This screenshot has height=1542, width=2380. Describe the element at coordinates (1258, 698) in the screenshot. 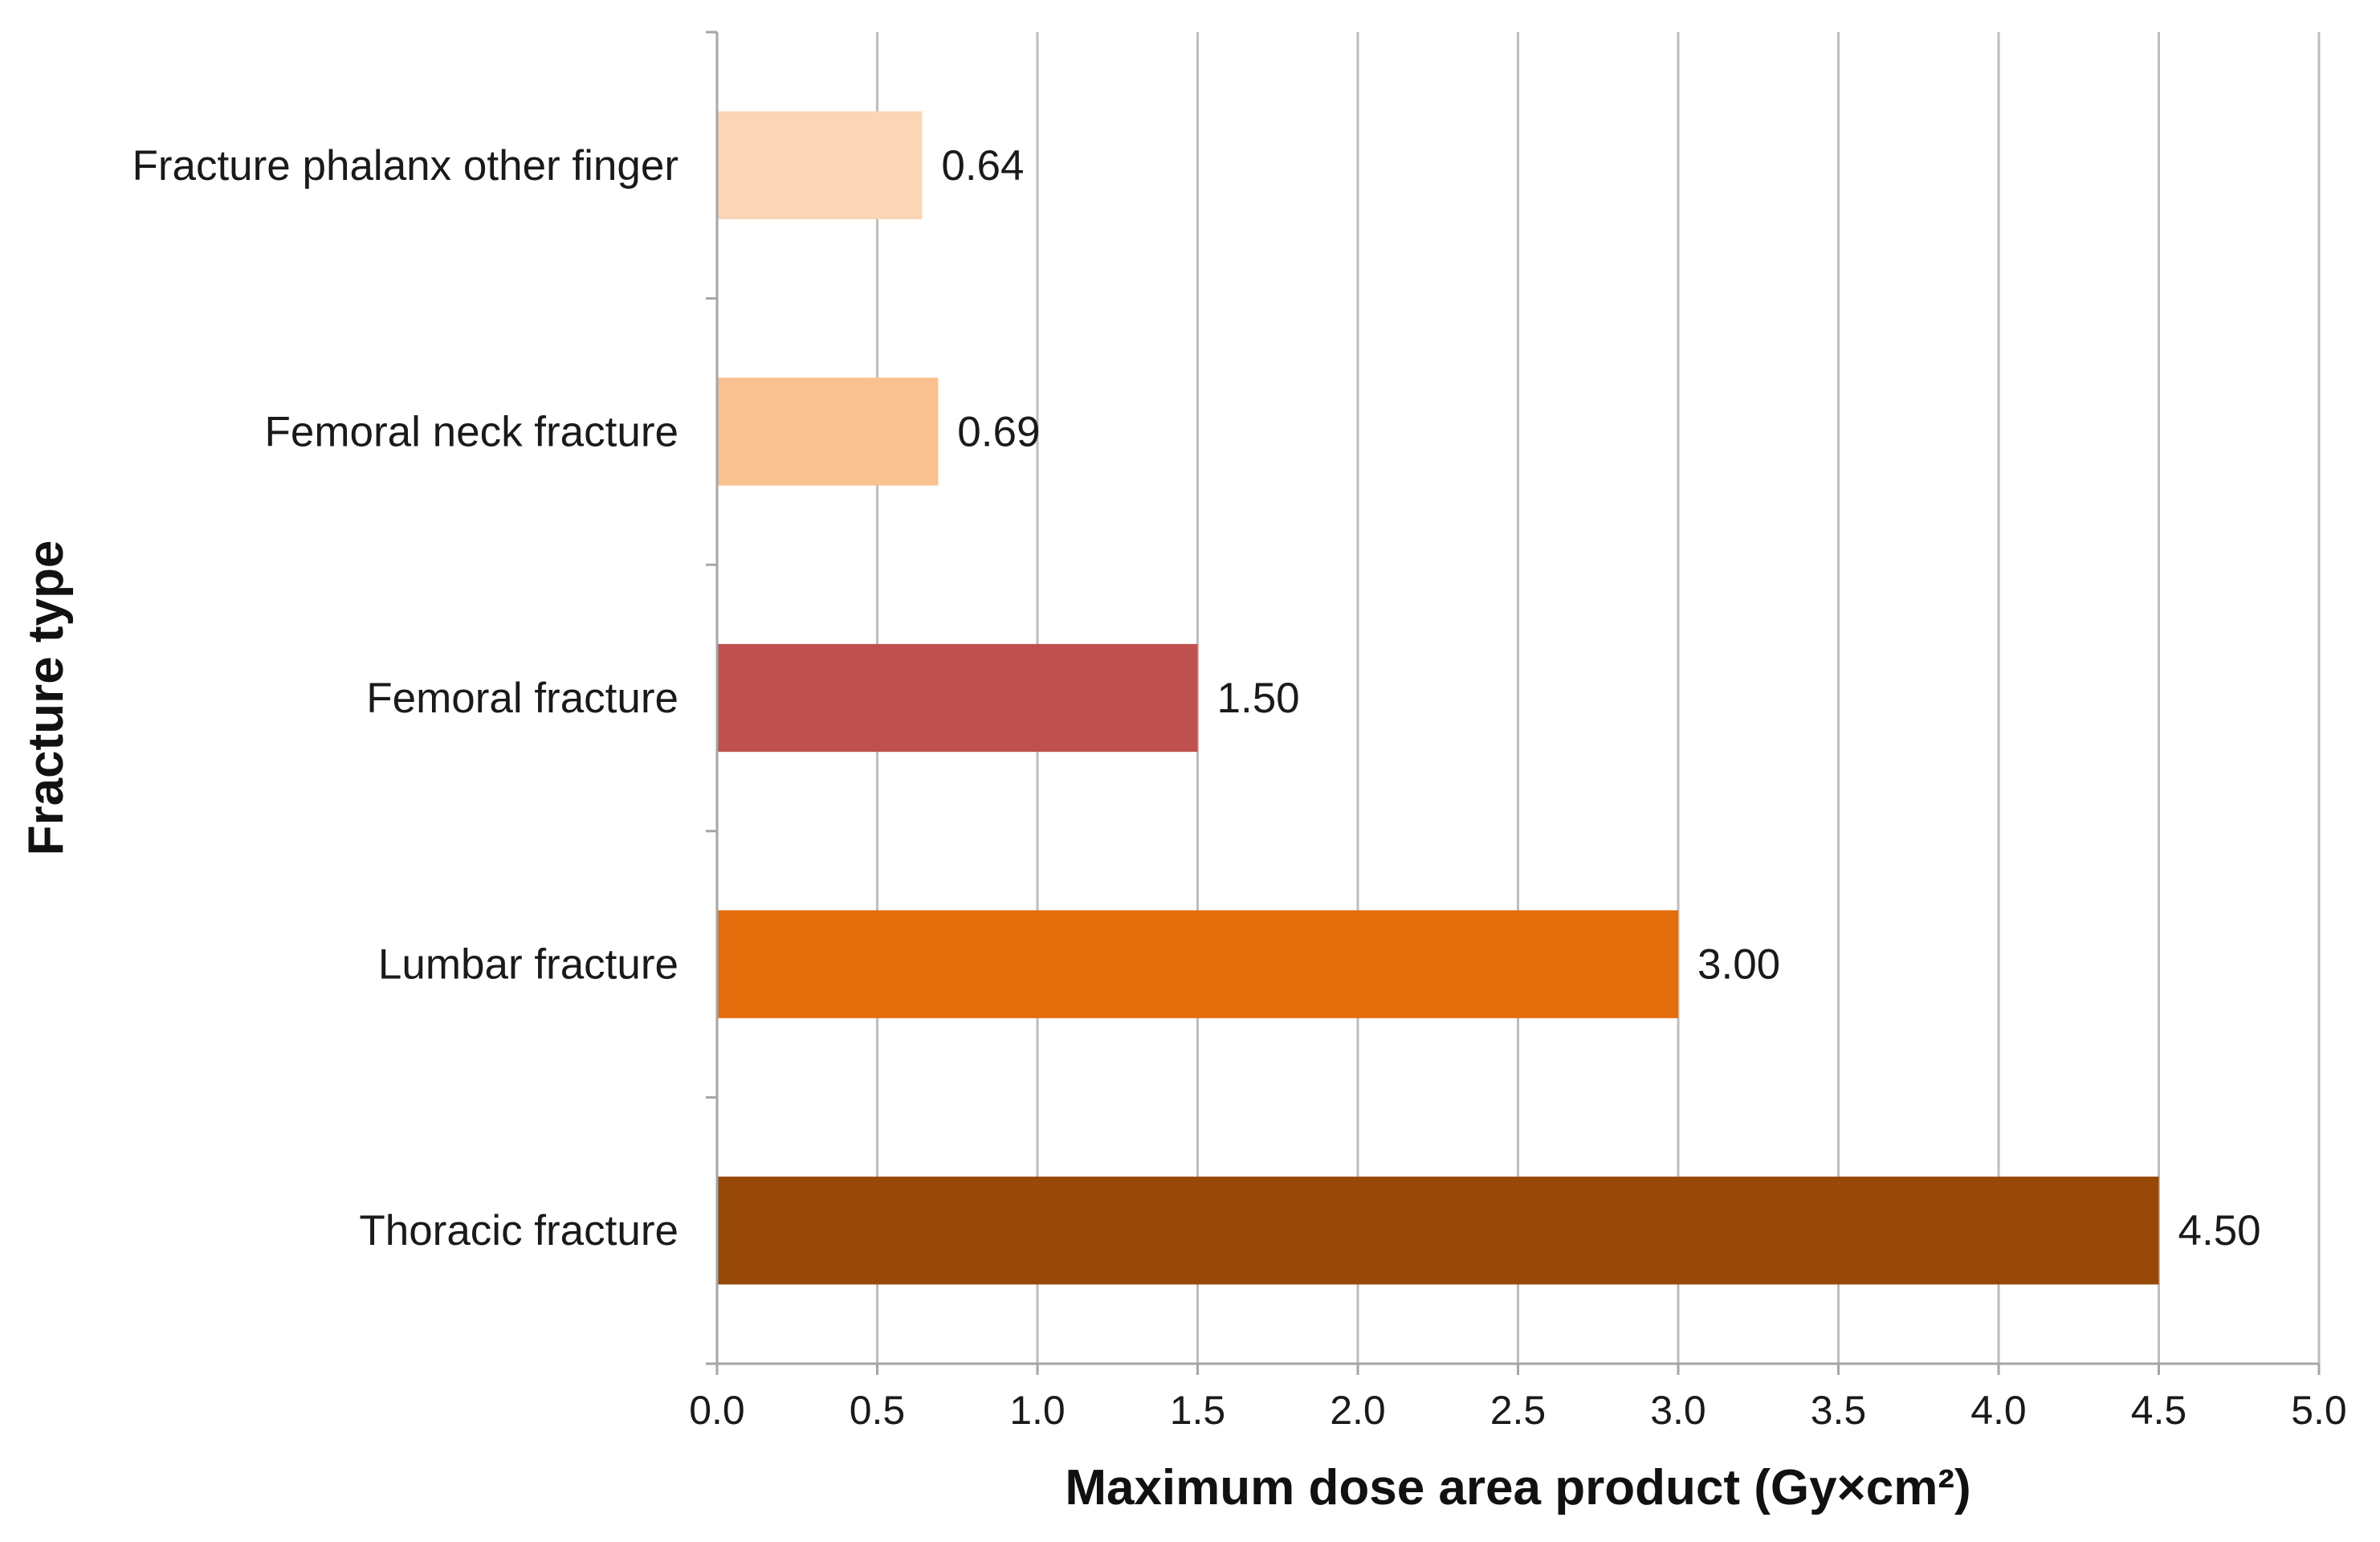

I see `data-label: 1.50` at that location.